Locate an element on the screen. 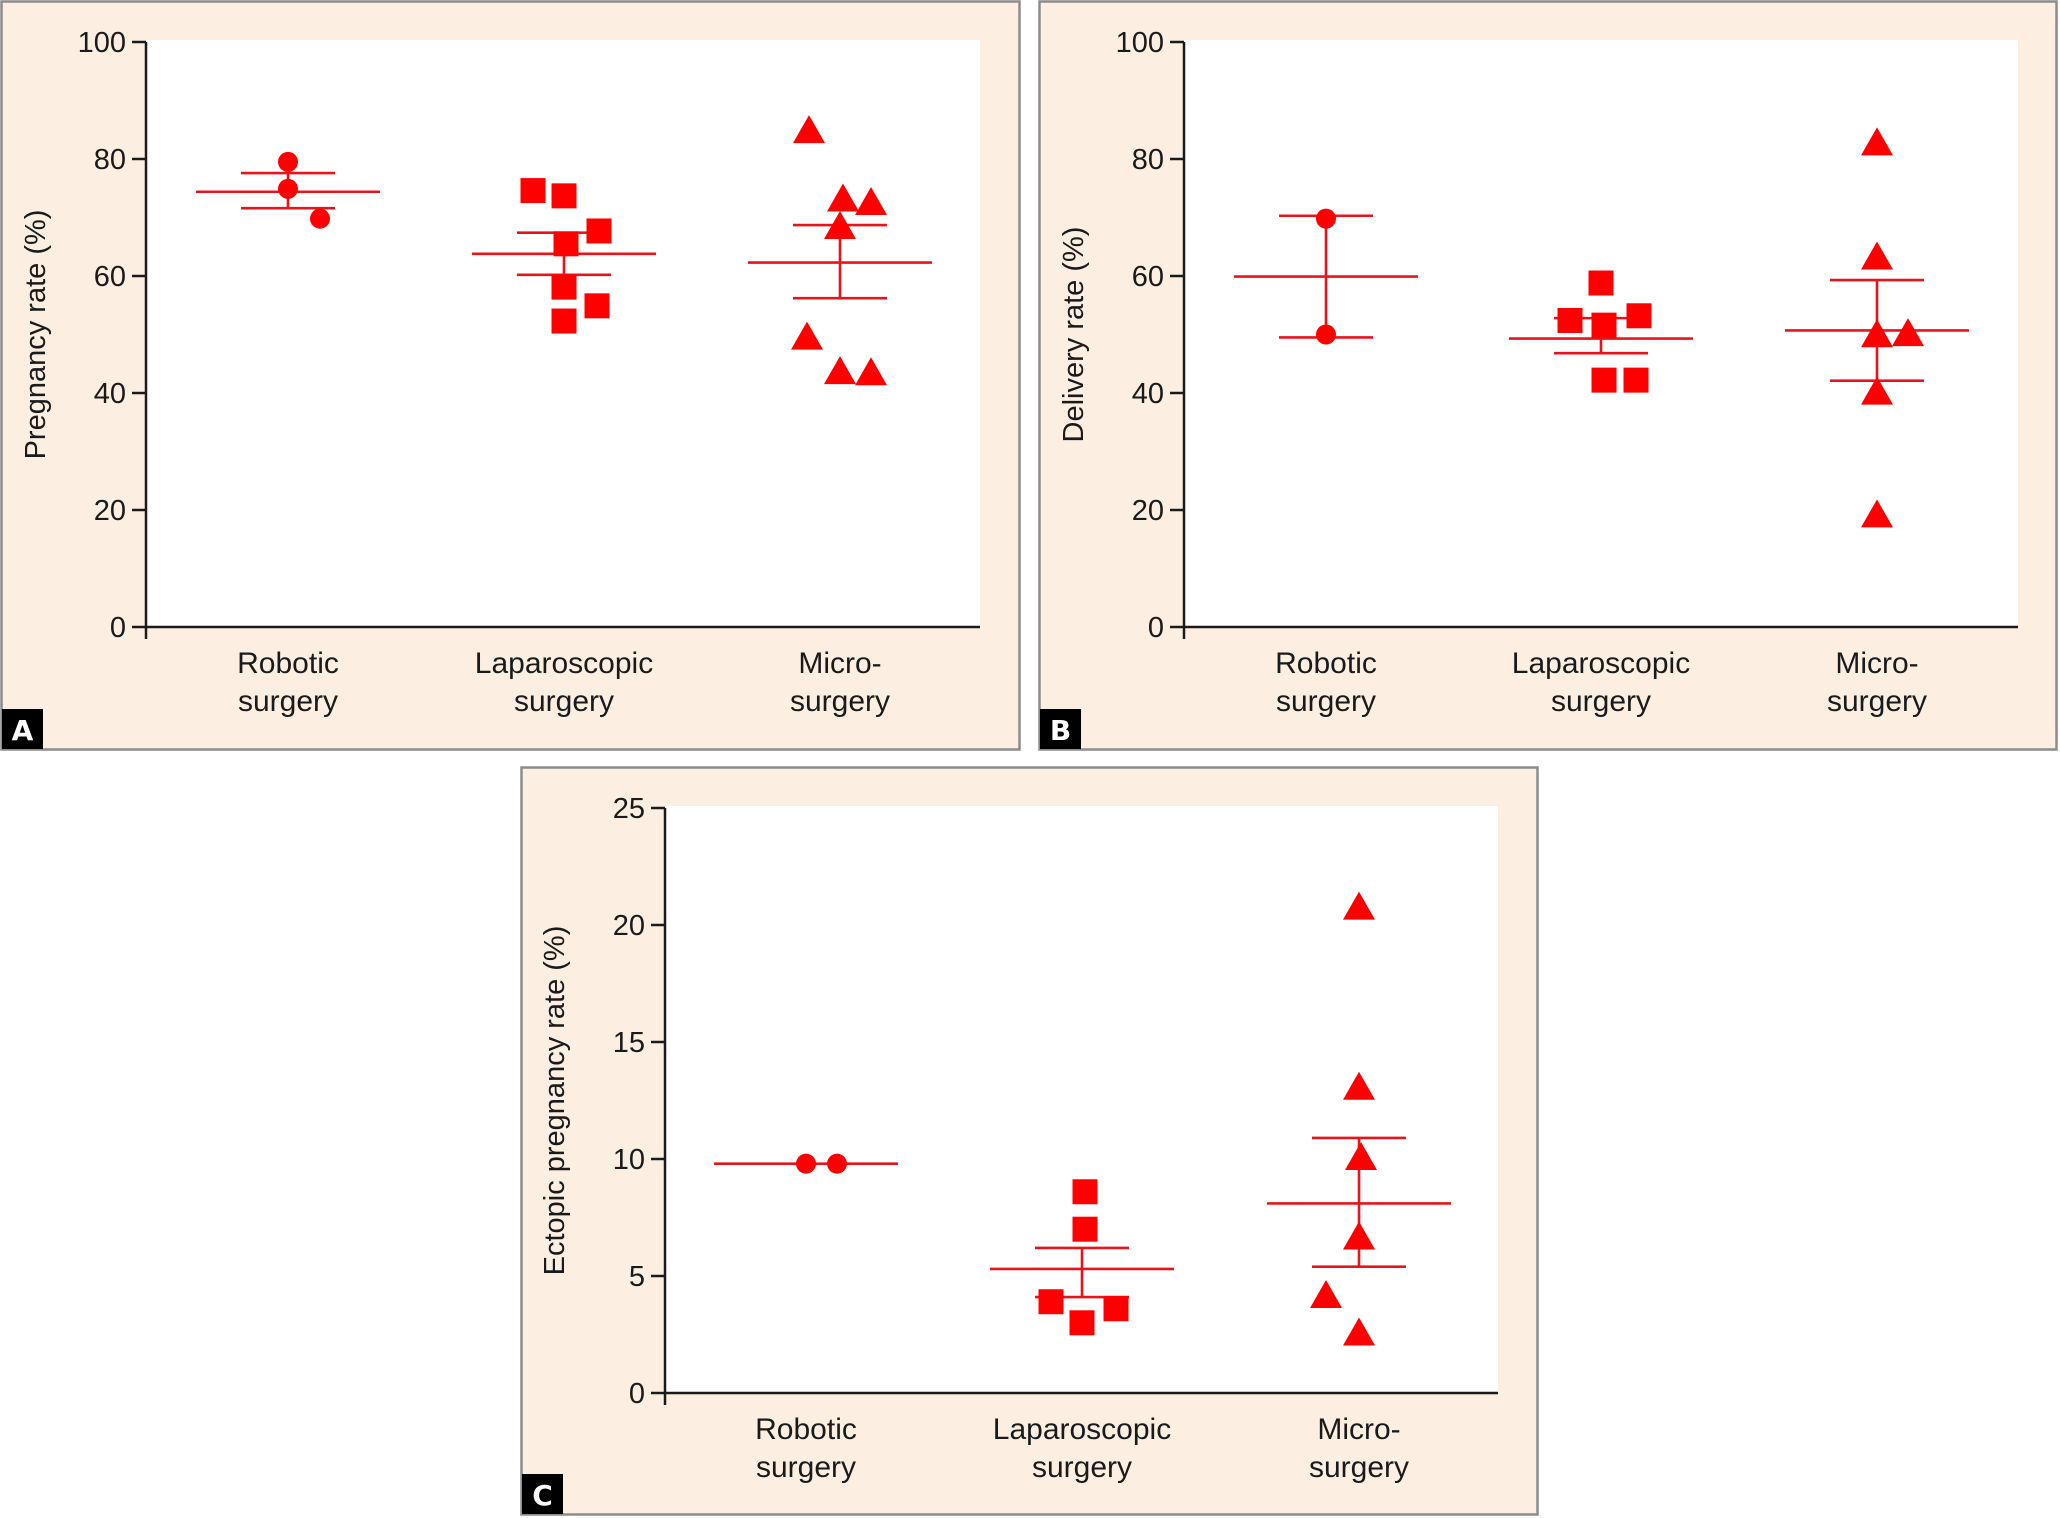  y-tick-label: 25 is located at coordinates (629, 809).